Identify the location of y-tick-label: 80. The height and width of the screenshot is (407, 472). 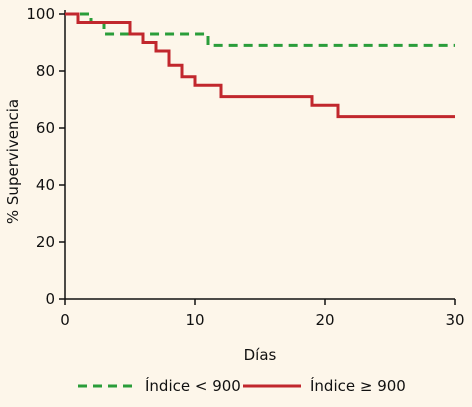
(45, 71).